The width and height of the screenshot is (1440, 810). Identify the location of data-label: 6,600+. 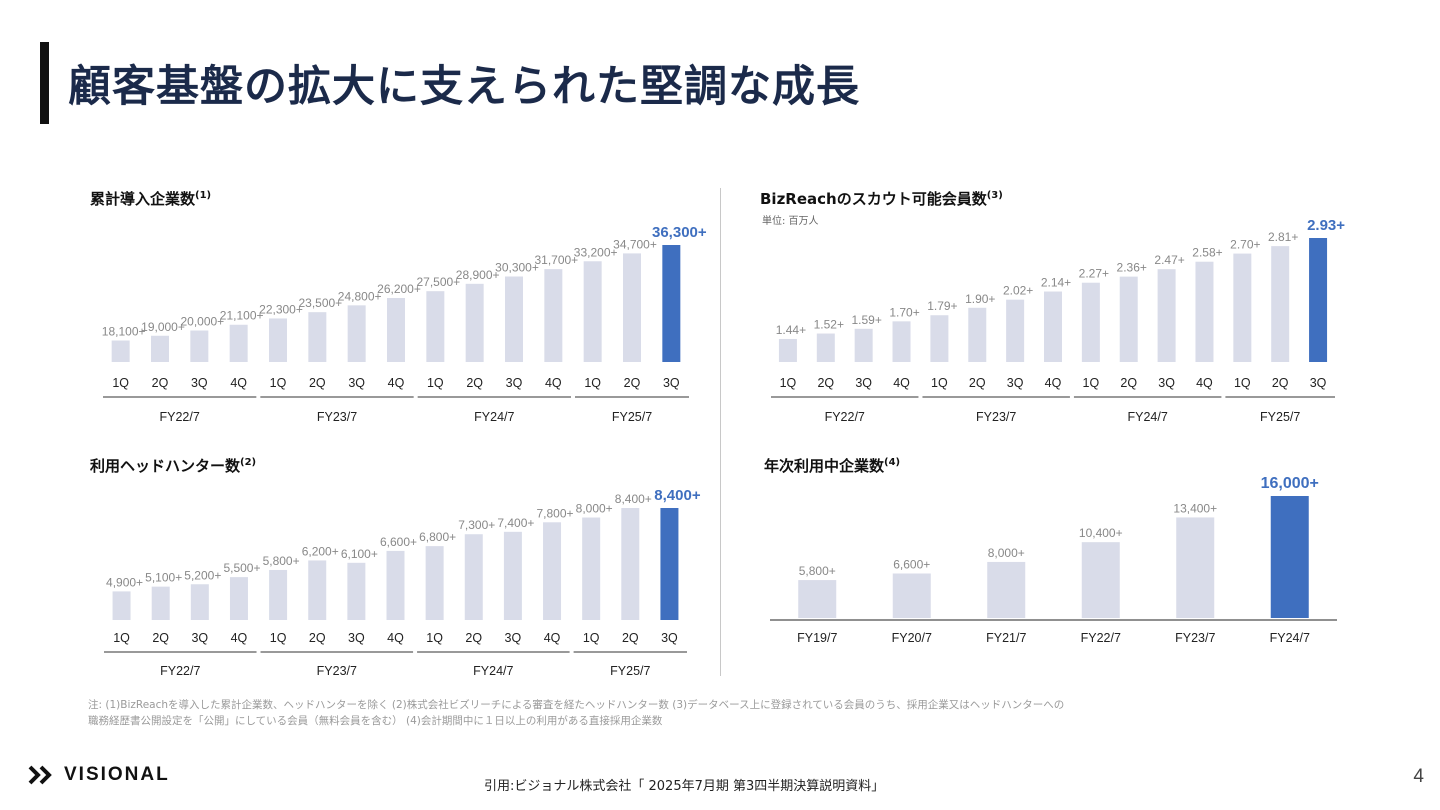
(398, 542).